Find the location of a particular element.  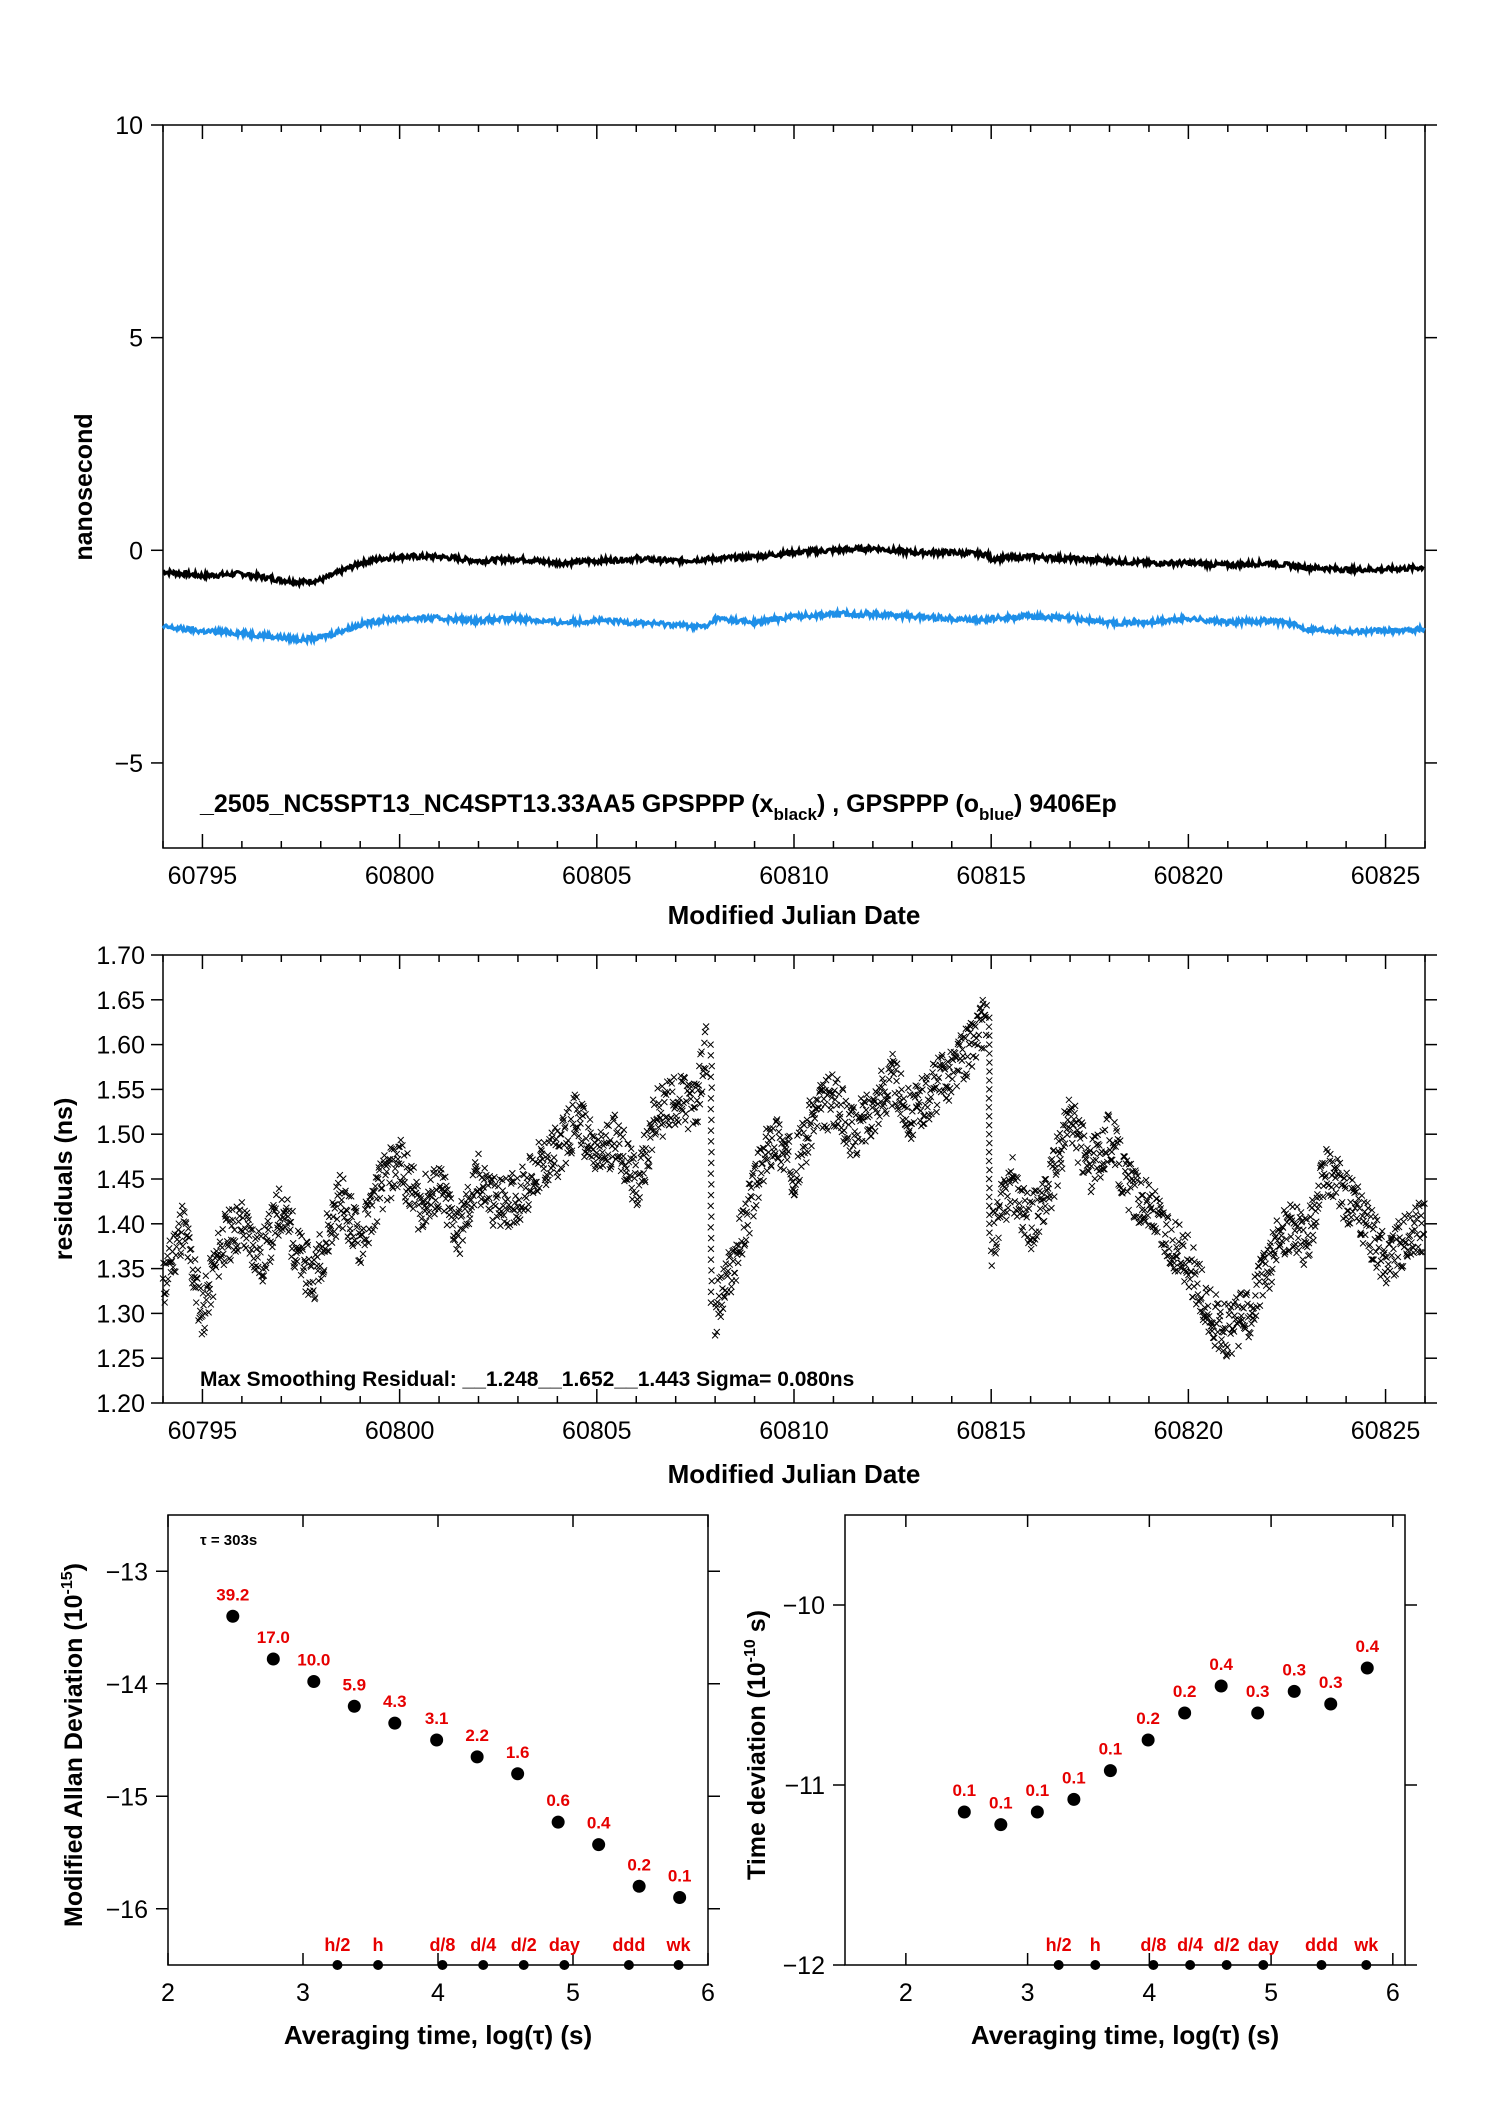

tau-marker-dot is located at coordinates (337, 1965).